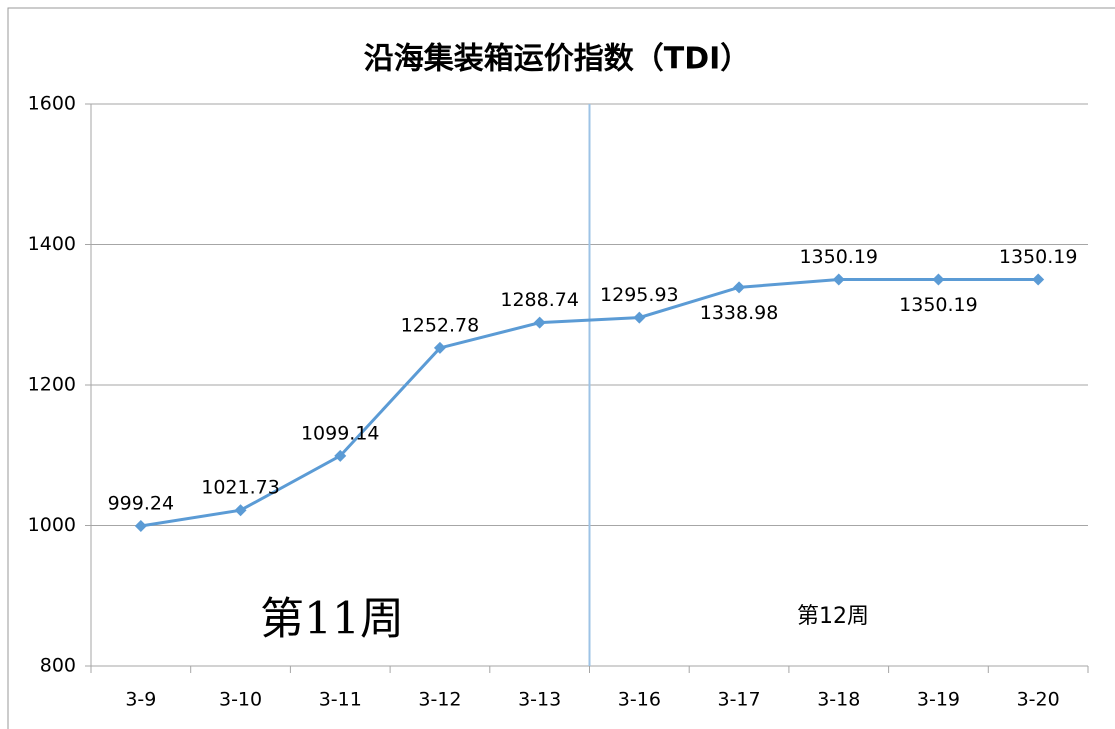 The image size is (1115, 729). Describe the element at coordinates (240, 700) in the screenshot. I see `x-tick-label: 3-10` at that location.